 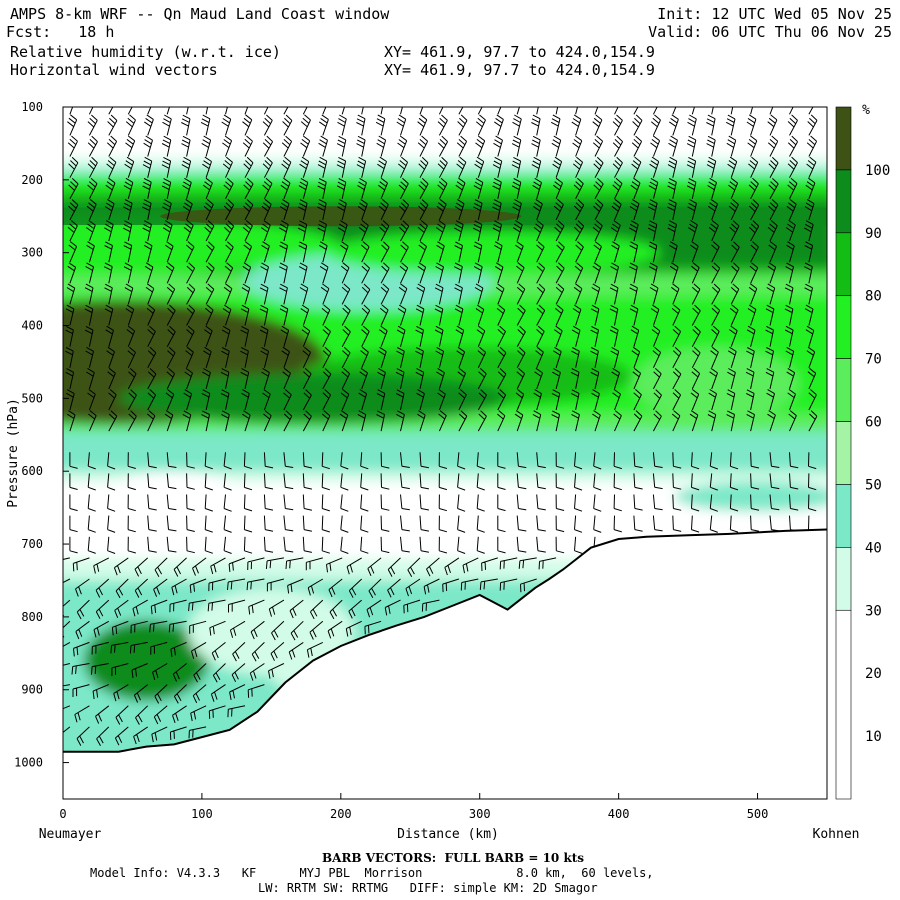 What do you see at coordinates (13, 453) in the screenshot?
I see `y-axis-label: Pressure (hPa)` at bounding box center [13, 453].